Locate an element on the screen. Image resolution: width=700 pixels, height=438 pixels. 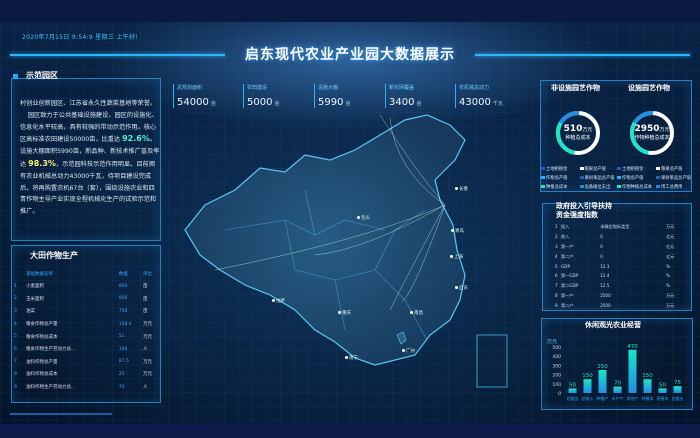
row-value: 2500 is located at coordinates (605, 295).